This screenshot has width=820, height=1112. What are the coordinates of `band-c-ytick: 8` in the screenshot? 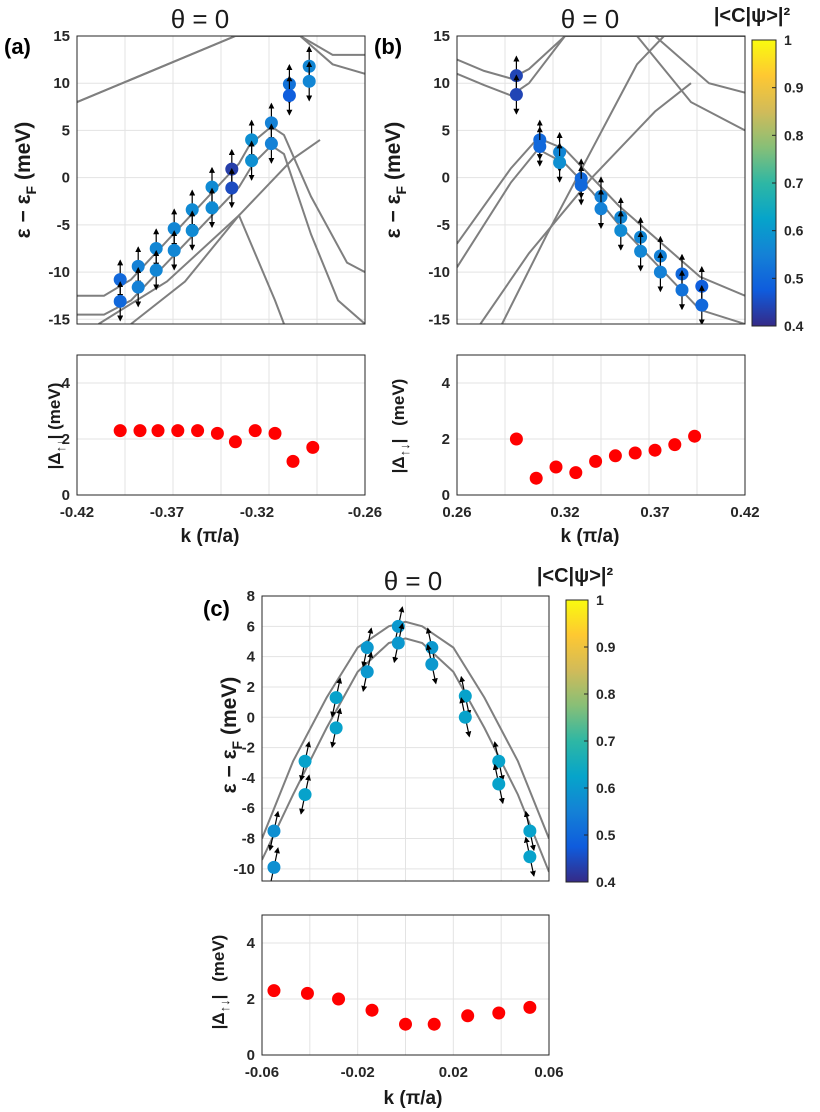 It's located at (251, 596).